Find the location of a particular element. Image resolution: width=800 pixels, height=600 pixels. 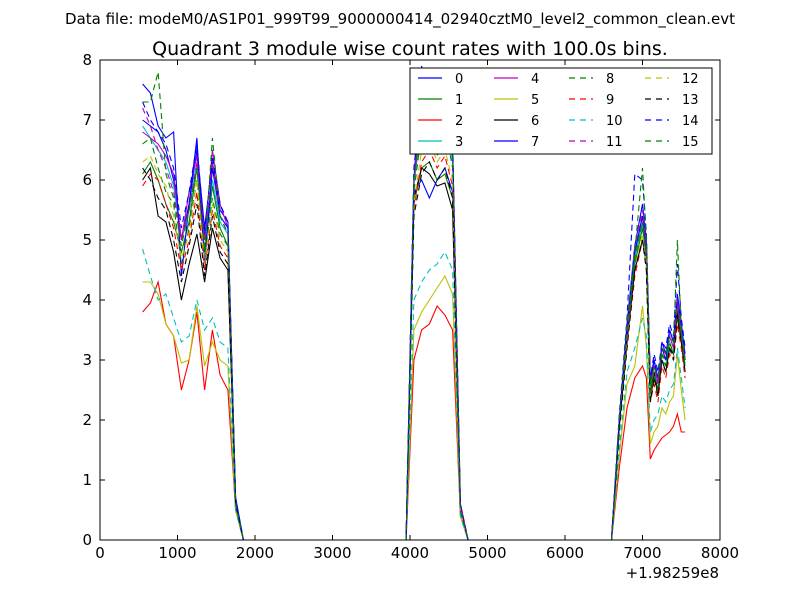

series-12-line is located at coordinates (193, 347).